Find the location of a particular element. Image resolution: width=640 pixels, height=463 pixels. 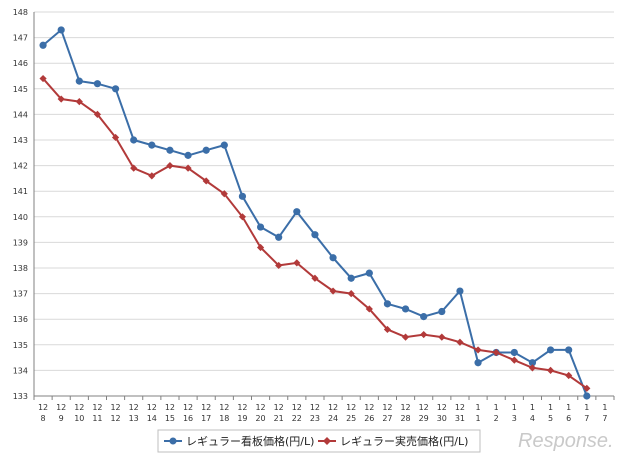

y-tick-label: 137 is located at coordinates (20, 294).